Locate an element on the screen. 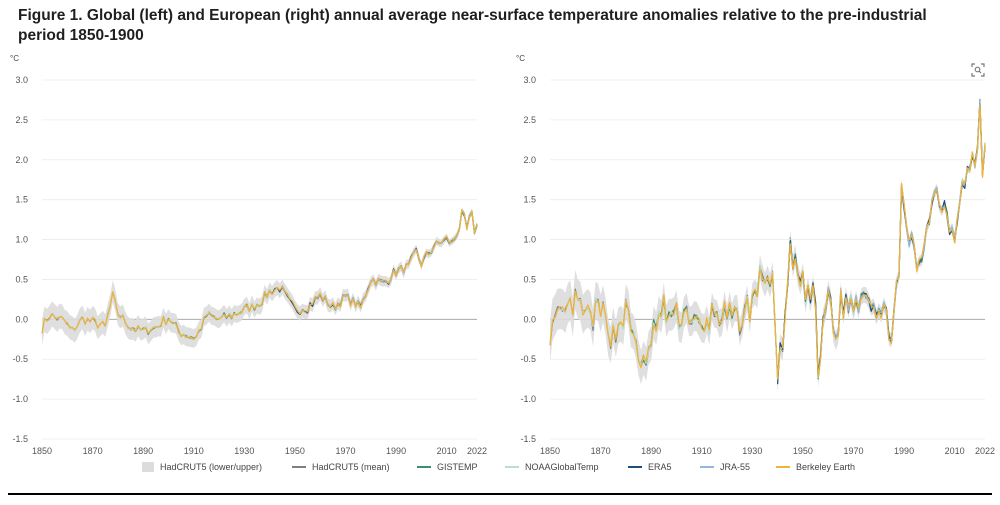  legend-item-hadcrut5-mean: HadCRUT5 (mean) is located at coordinates (341, 467).